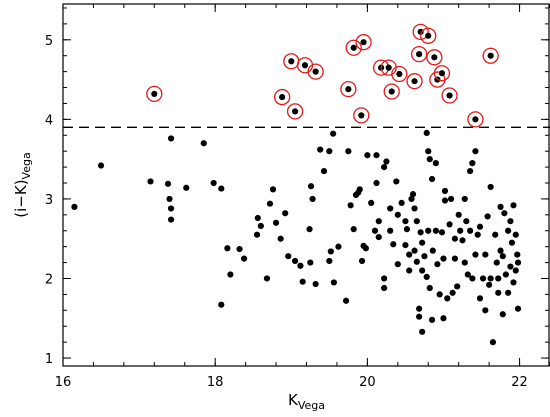  I want to click on x-axis-label-sub: Vega, so click(311, 405).